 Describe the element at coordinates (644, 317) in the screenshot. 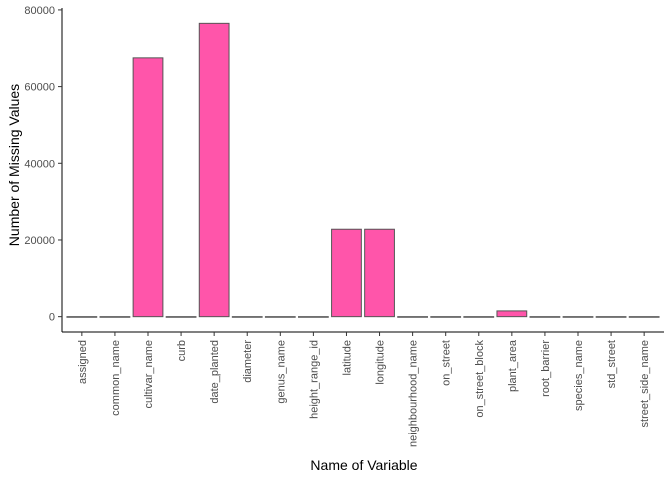

I see `bar-street_side_name` at that location.